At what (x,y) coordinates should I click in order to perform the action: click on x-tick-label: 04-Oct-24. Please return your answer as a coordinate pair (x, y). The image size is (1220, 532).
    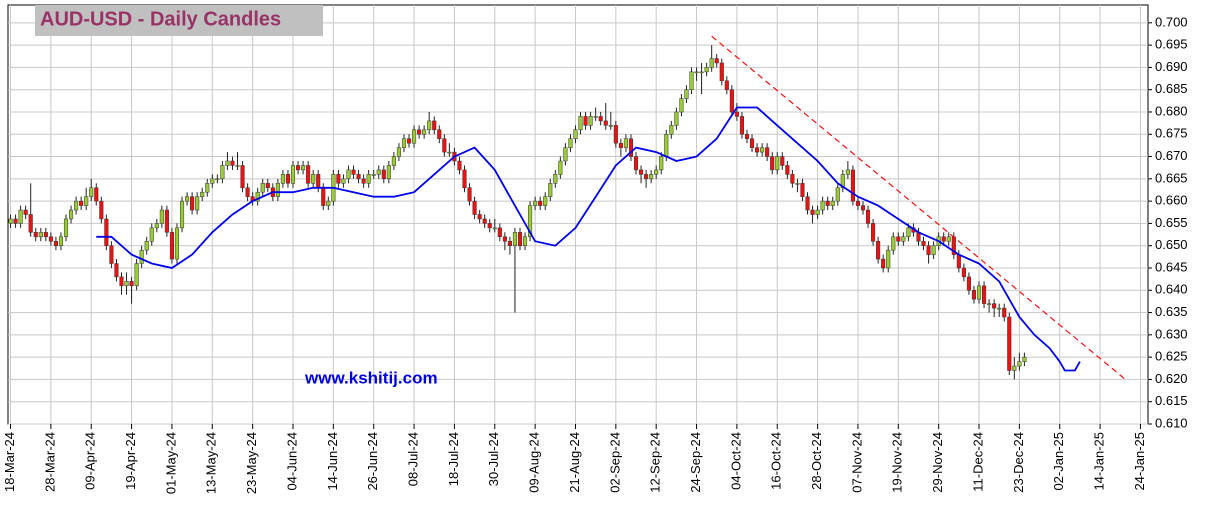
    Looking at the image, I should click on (735, 461).